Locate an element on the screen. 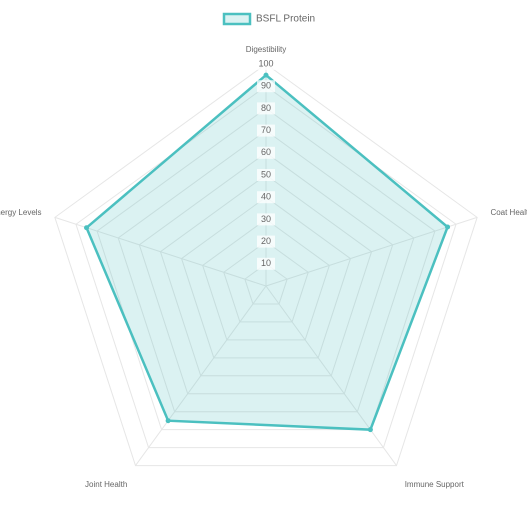 This screenshot has width=527, height=527. tick-label: 40 is located at coordinates (266, 197).